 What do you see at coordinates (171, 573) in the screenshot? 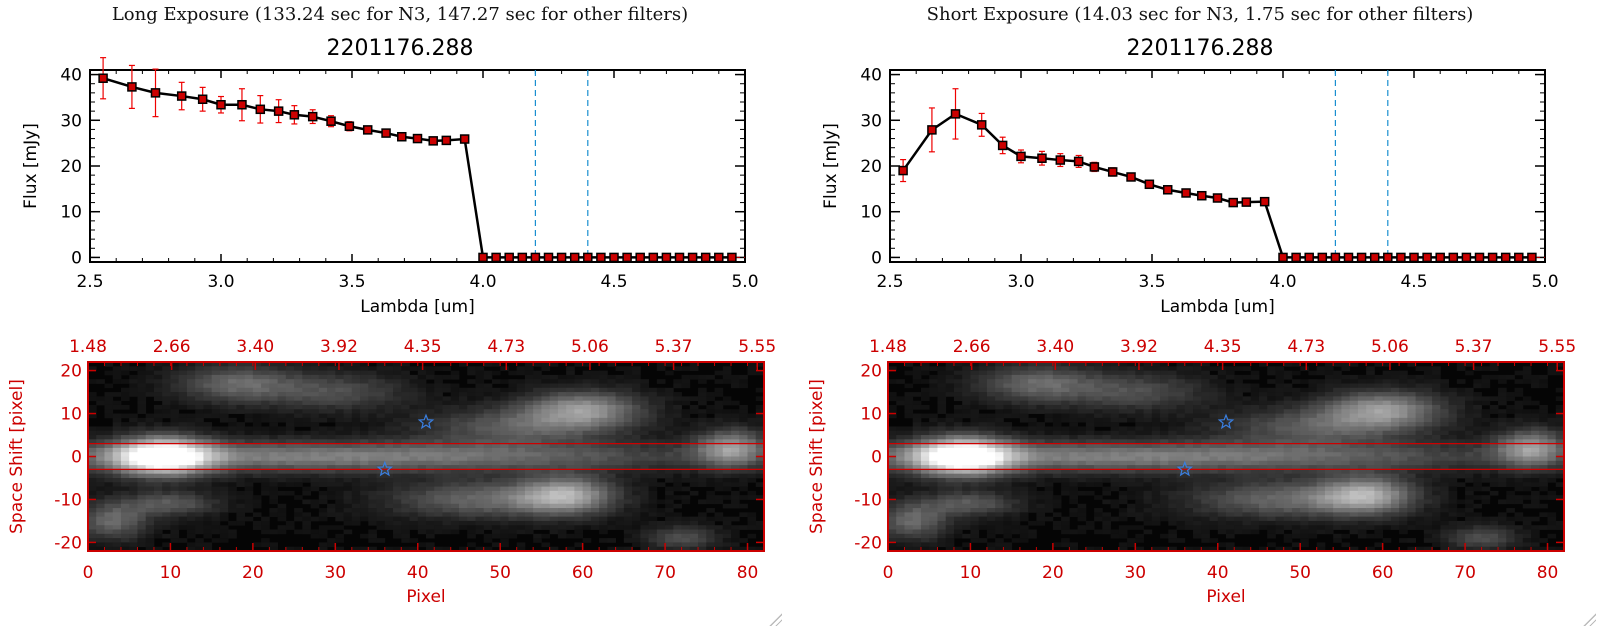
I see `x-tick-label: 10` at bounding box center [171, 573].